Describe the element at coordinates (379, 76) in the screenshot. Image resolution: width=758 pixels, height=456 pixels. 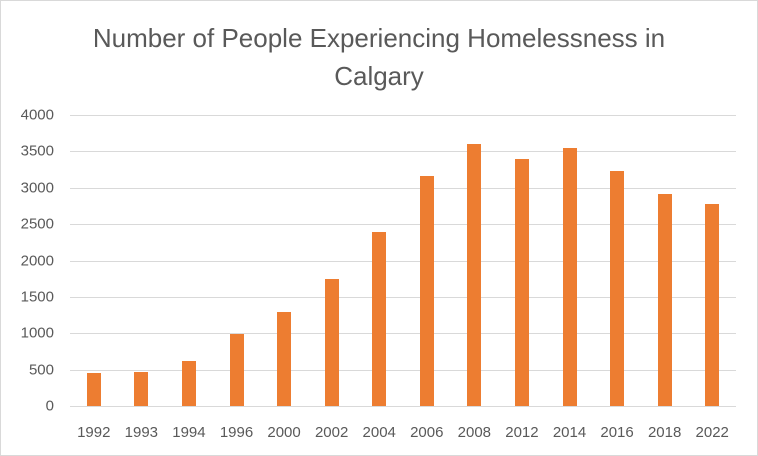
I see `chart-title-line-2: Calgary` at that location.